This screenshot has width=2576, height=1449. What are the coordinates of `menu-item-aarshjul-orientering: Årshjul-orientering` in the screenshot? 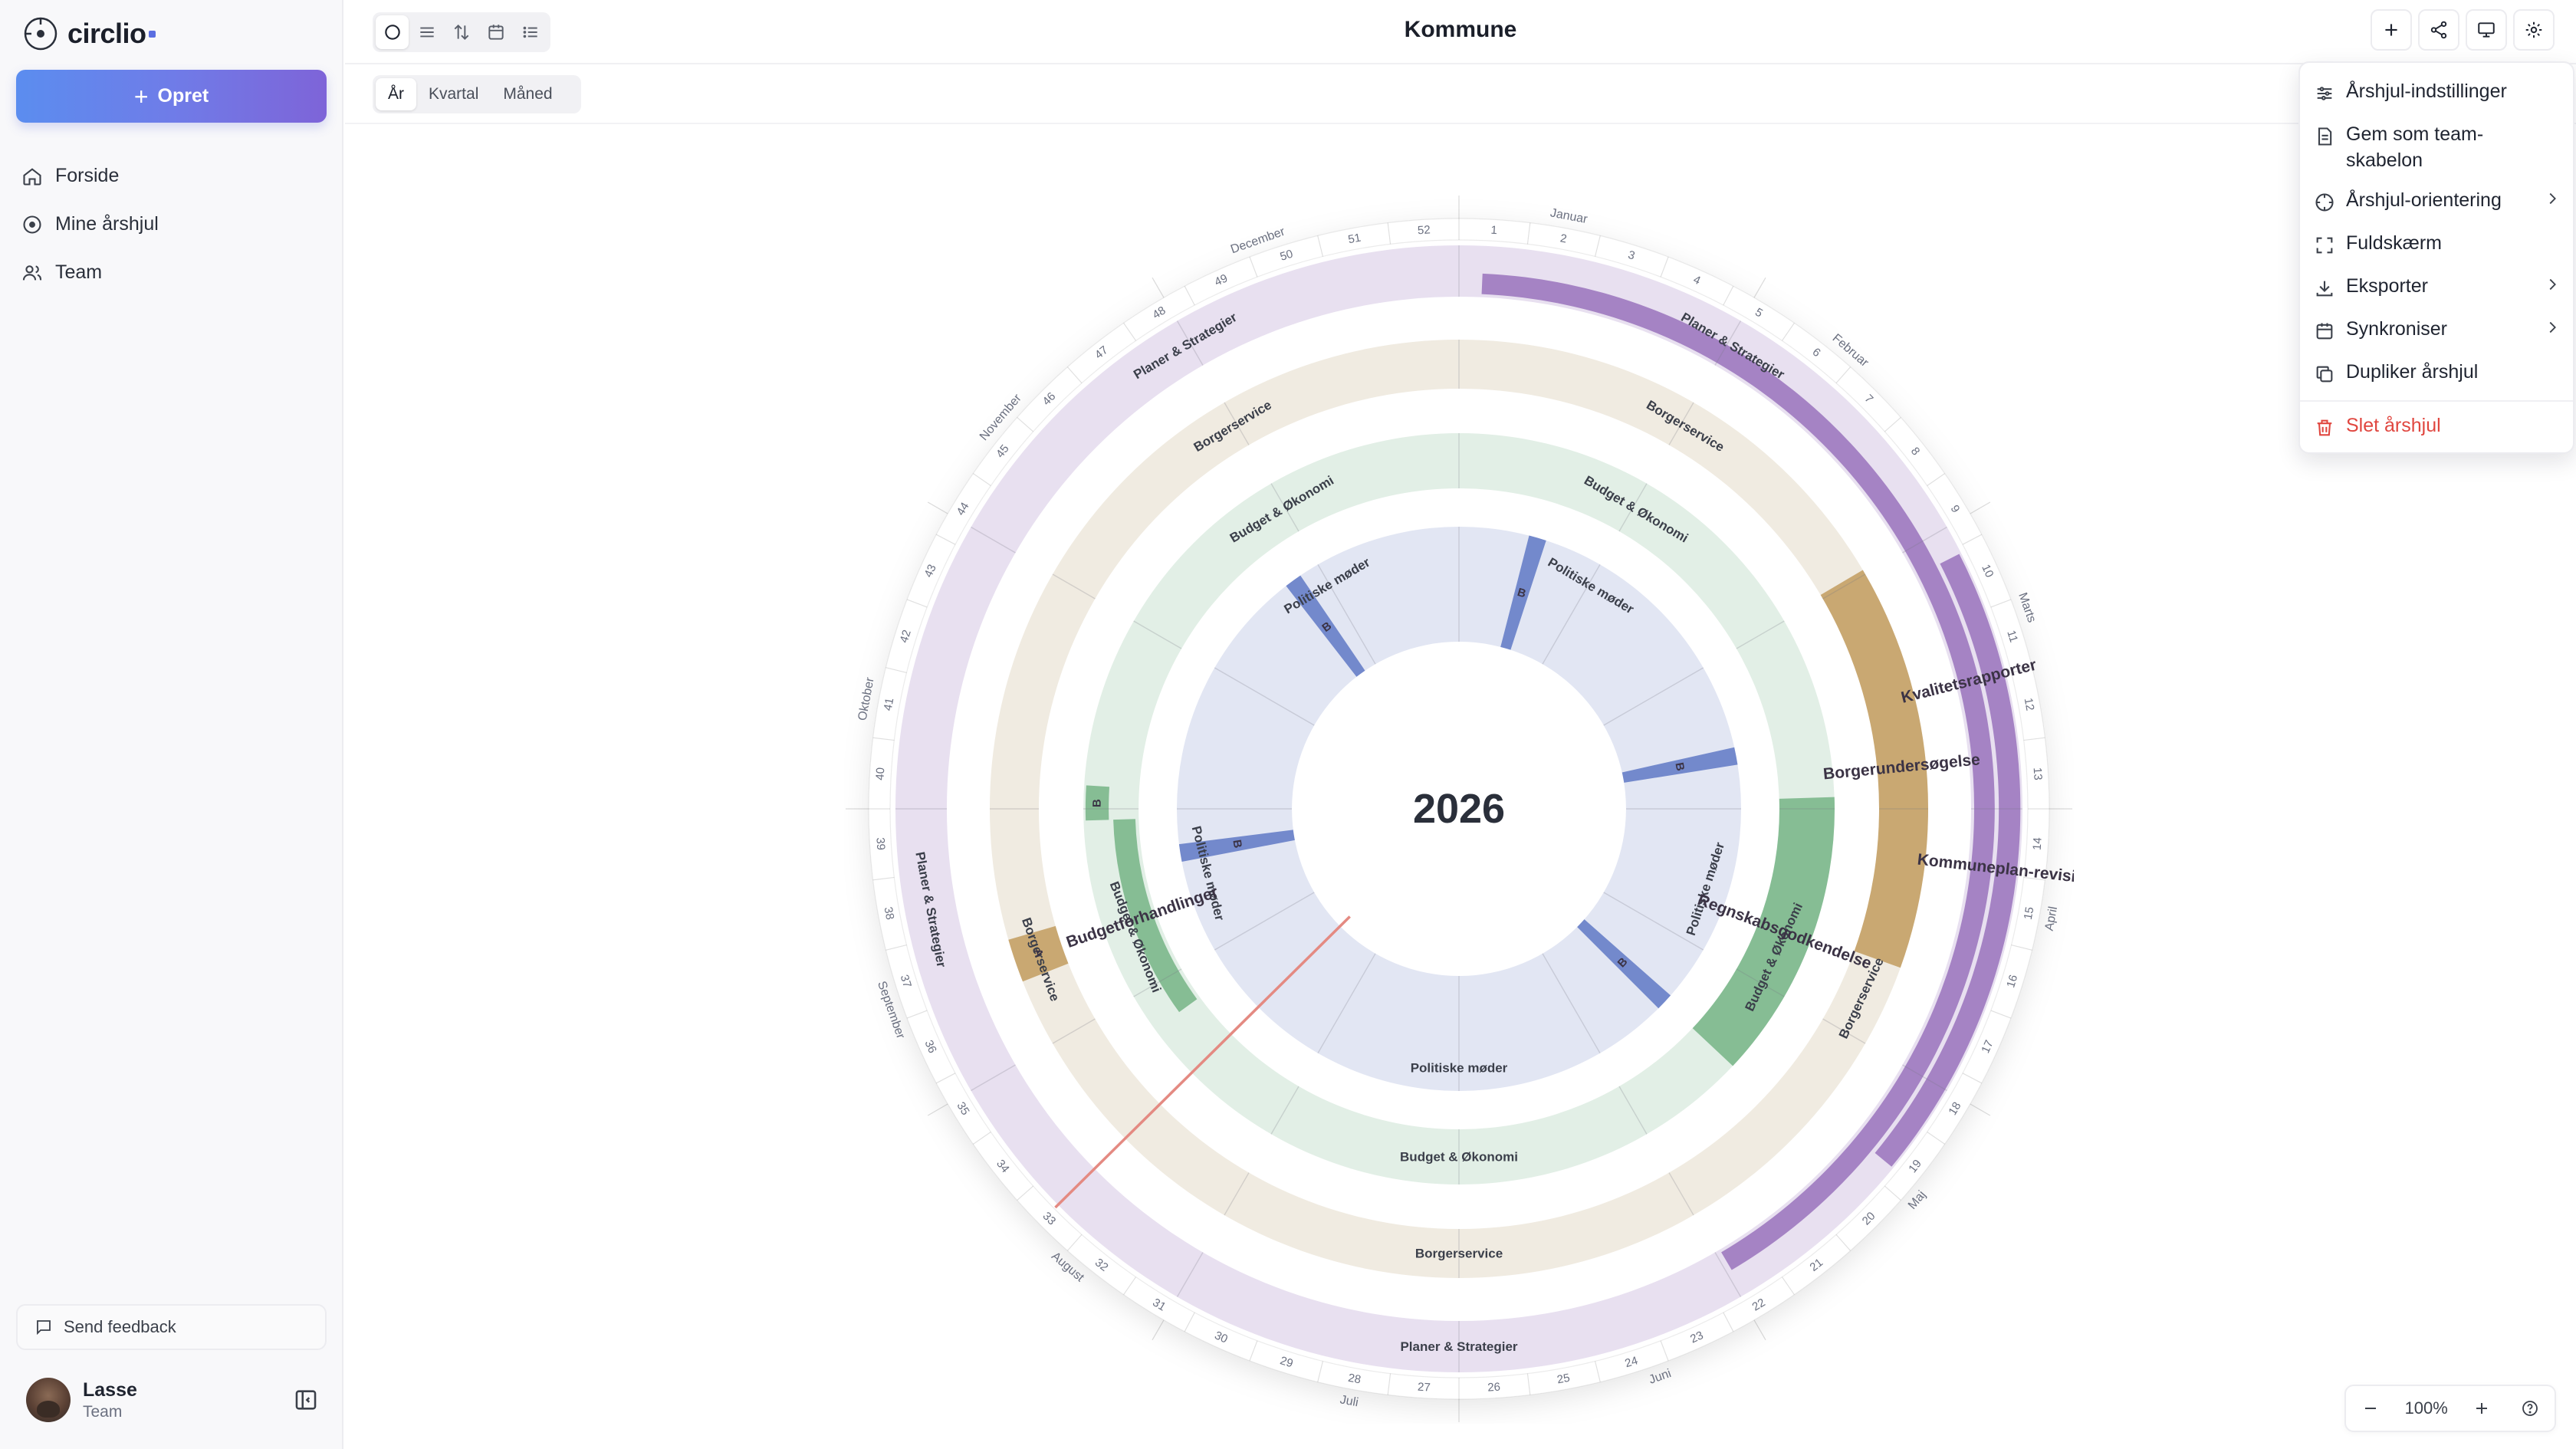 It's located at (2436, 202).